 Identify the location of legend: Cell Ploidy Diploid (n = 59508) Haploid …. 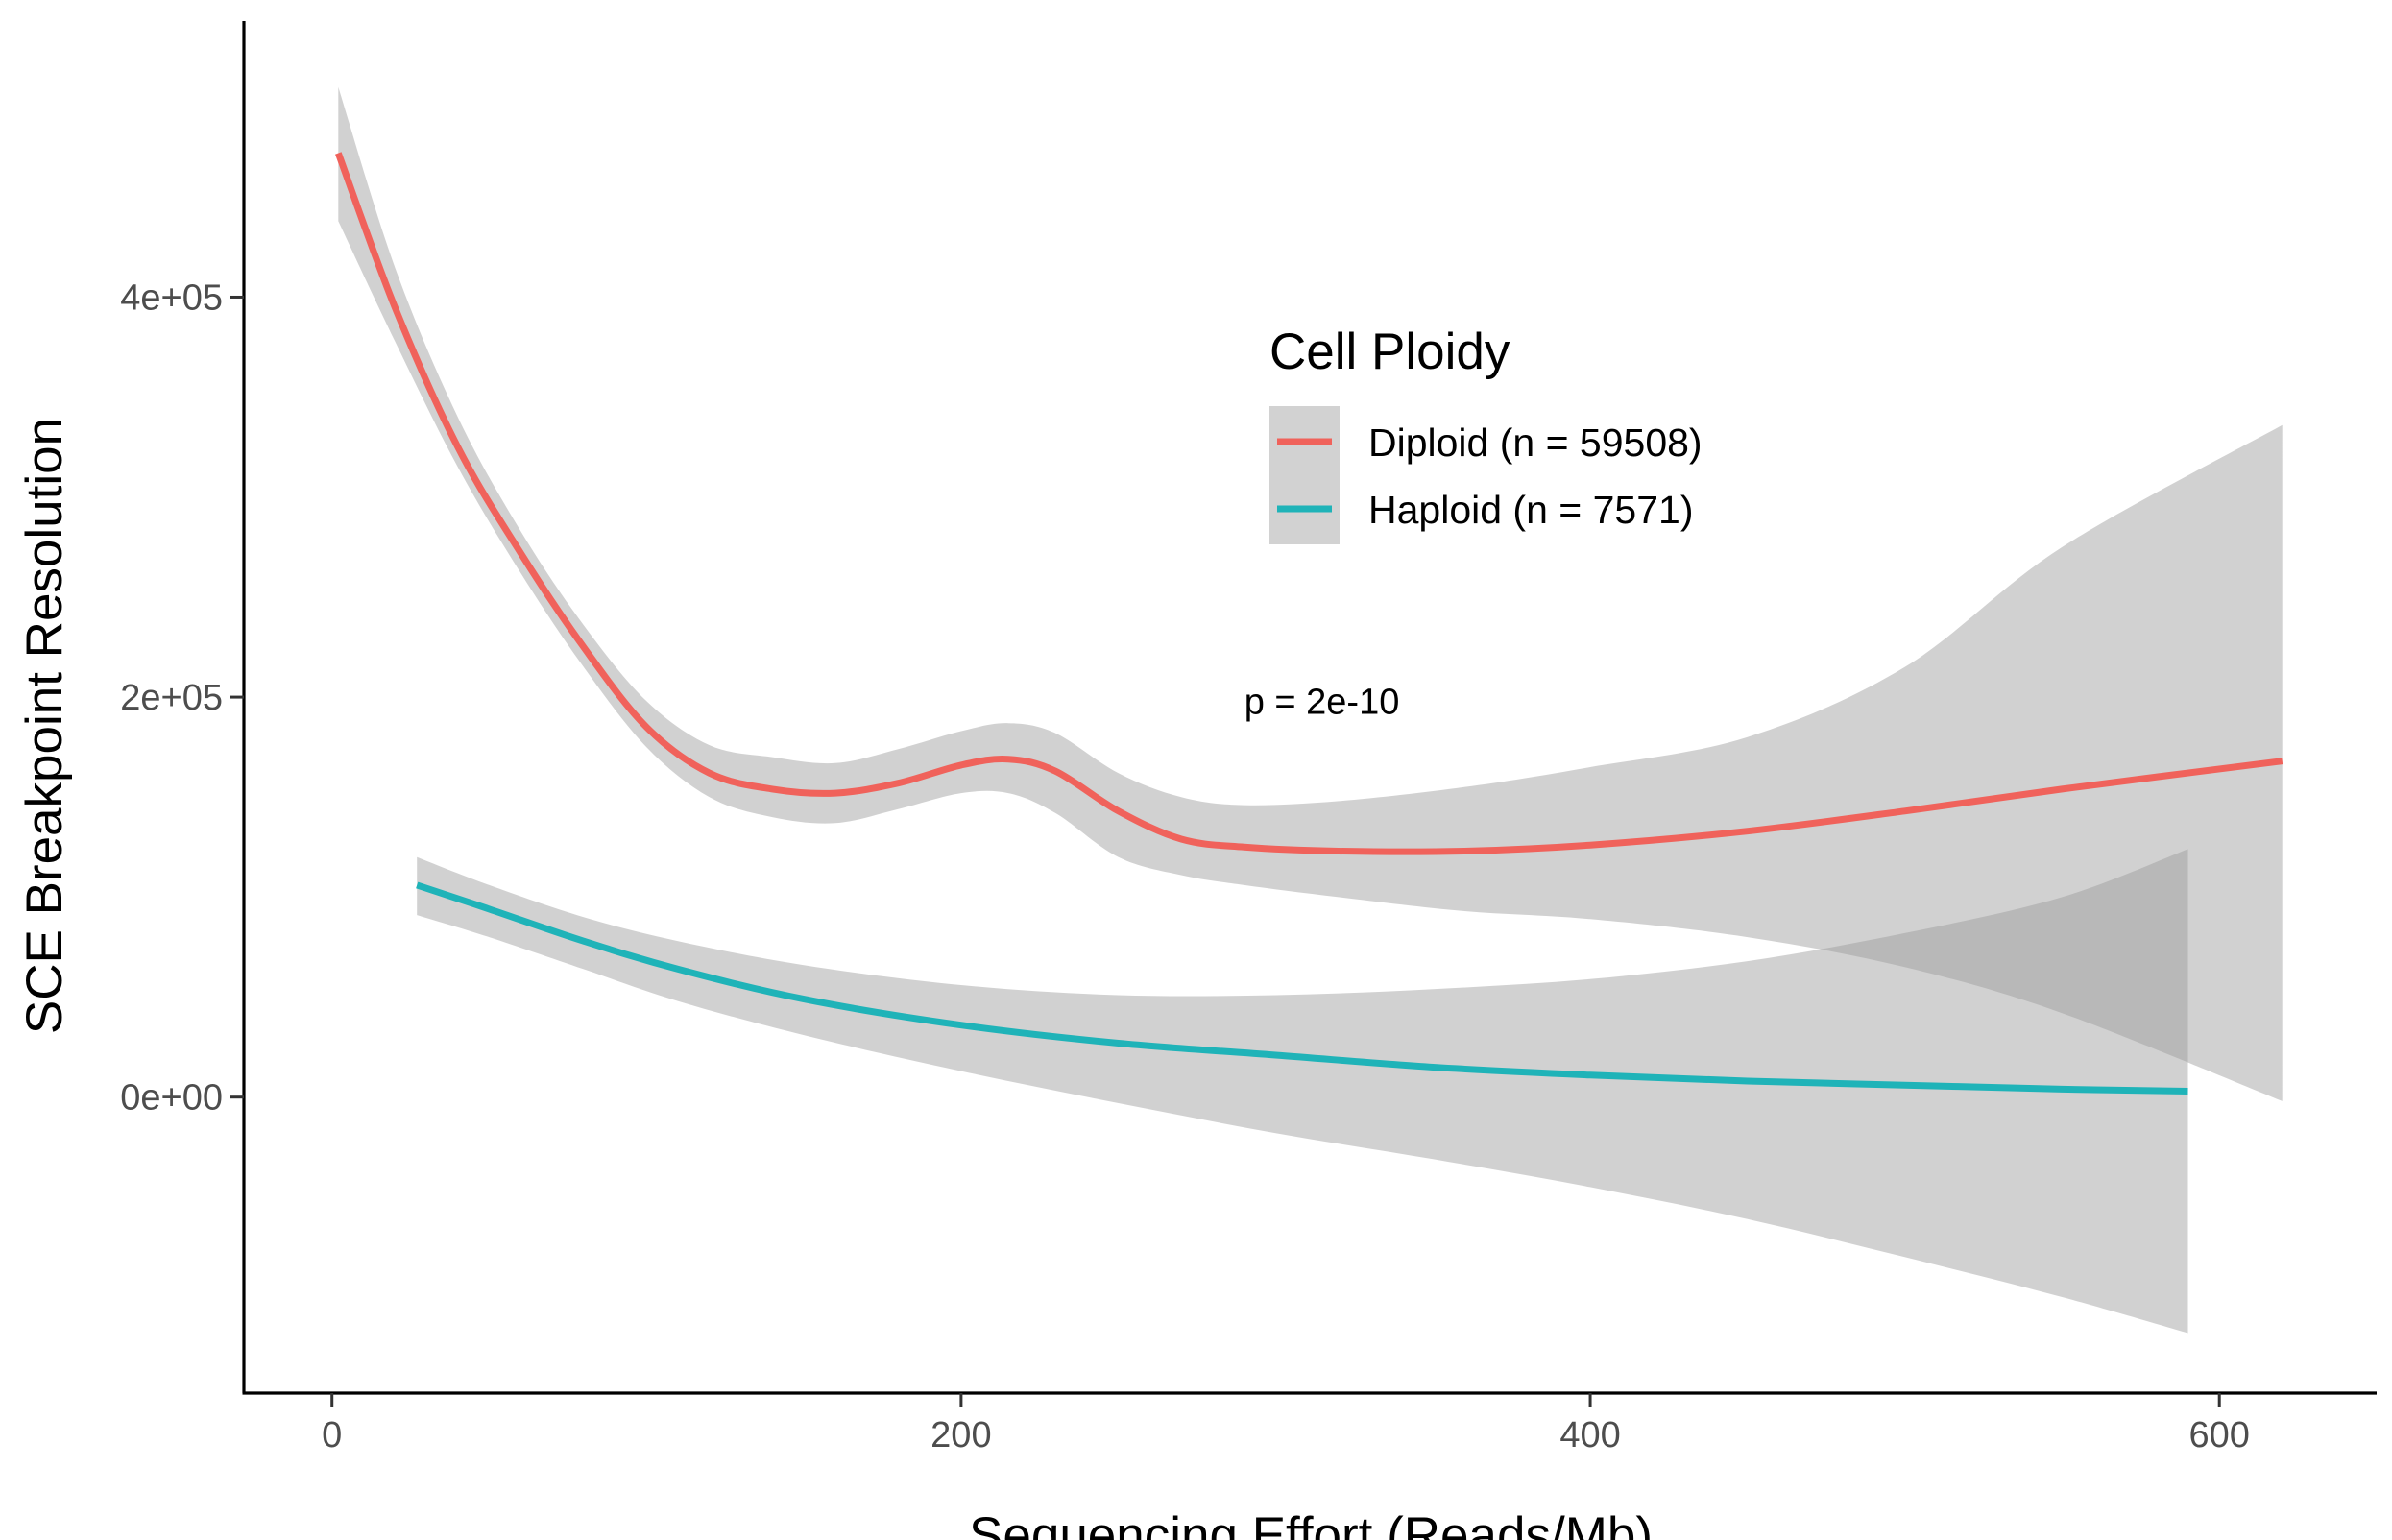
(1486, 434).